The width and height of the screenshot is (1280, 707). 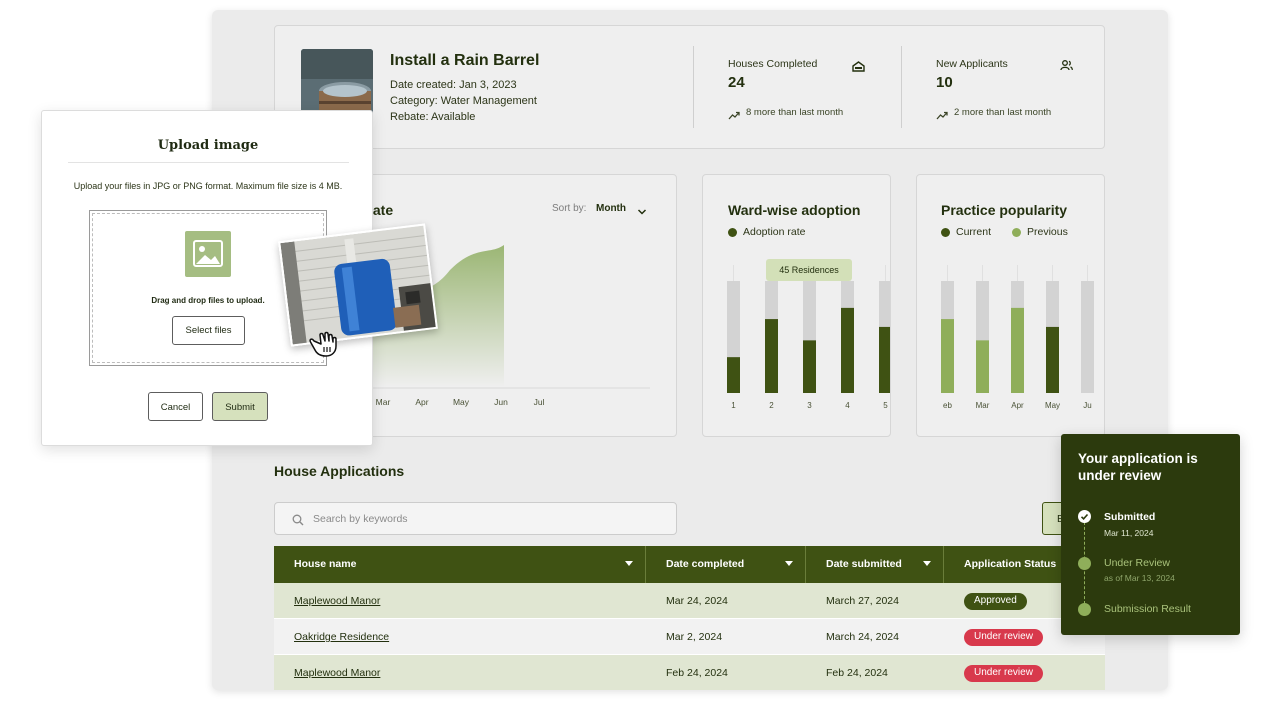 I want to click on practice-legend-current: Current, so click(x=966, y=232).